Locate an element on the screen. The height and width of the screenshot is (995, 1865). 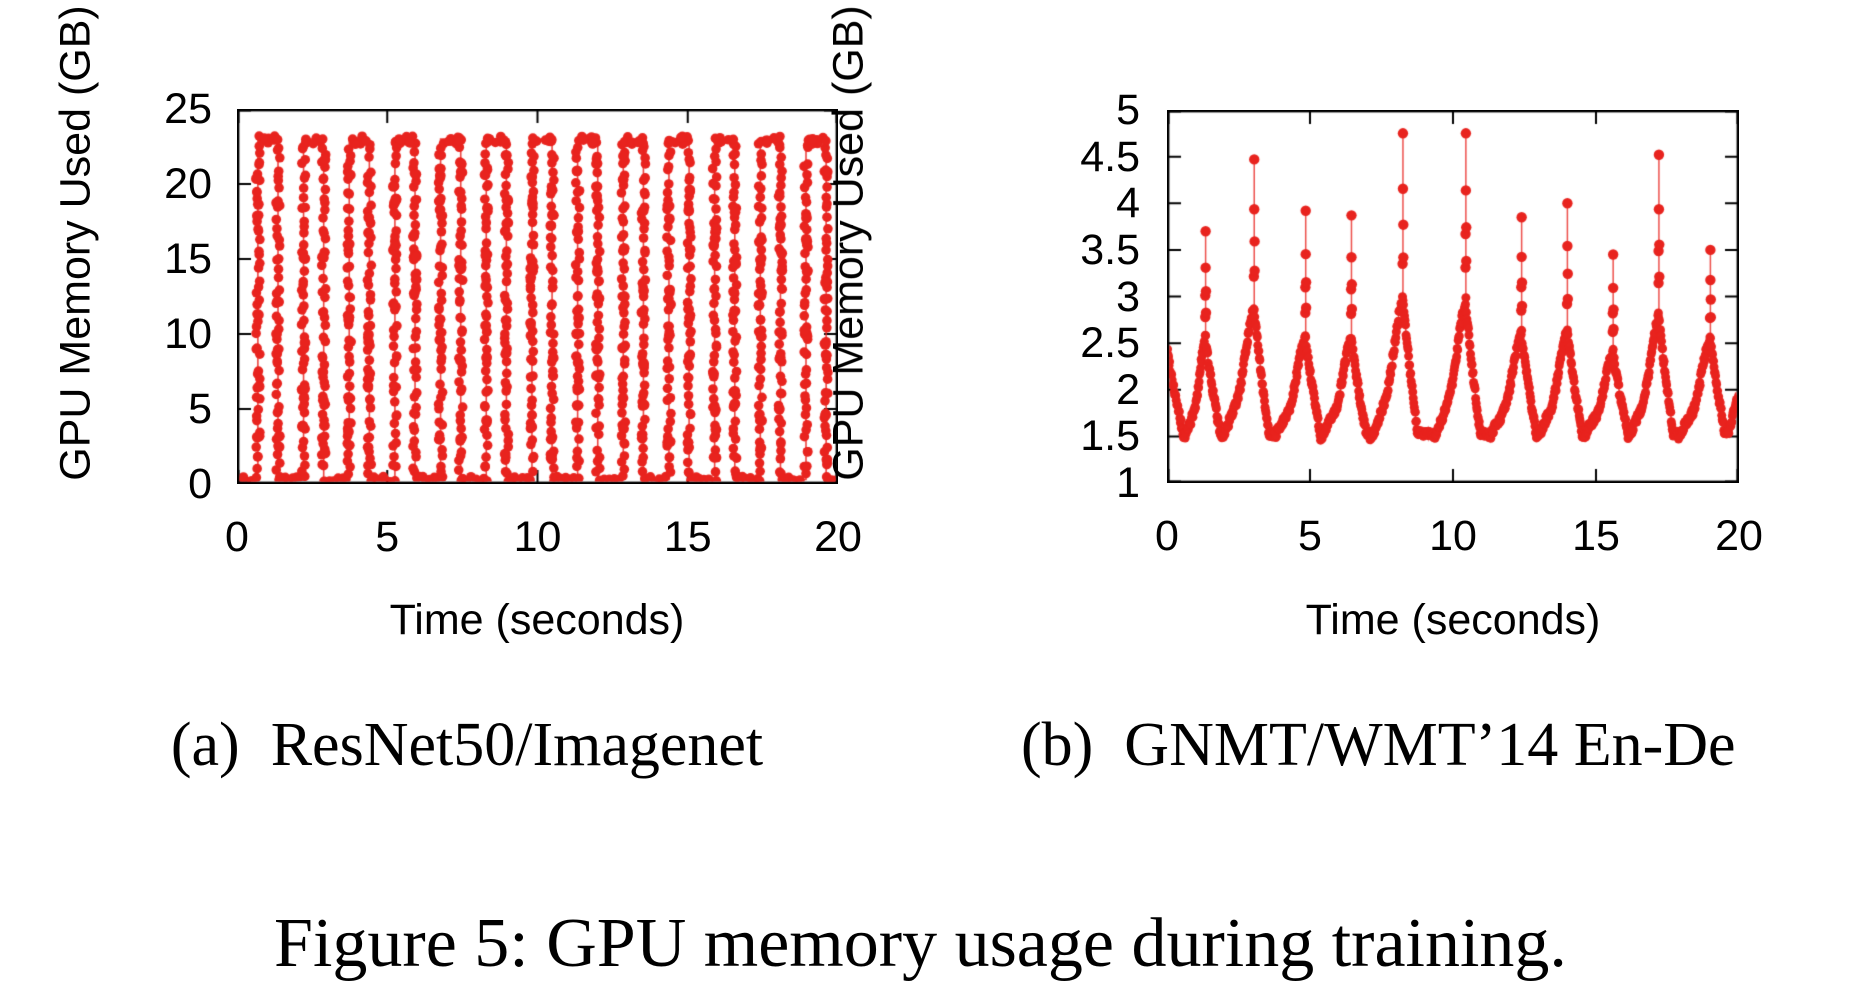
y-tick-label: 4 is located at coordinates (1128, 203).